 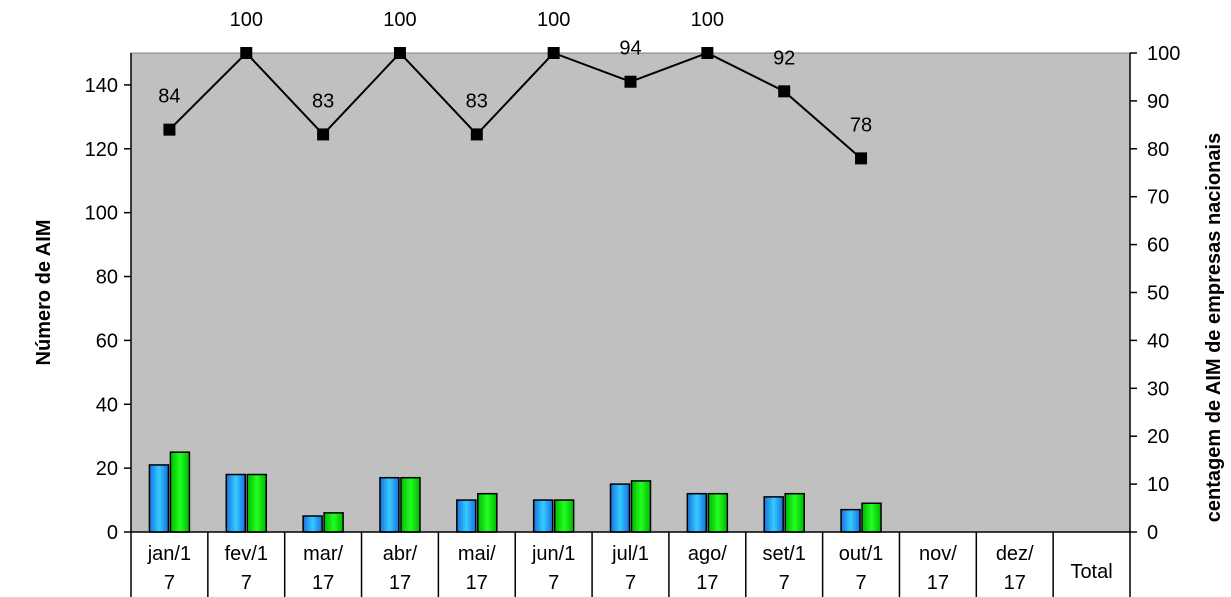 What do you see at coordinates (784, 554) in the screenshot?
I see `x-tick-label: set/1` at bounding box center [784, 554].